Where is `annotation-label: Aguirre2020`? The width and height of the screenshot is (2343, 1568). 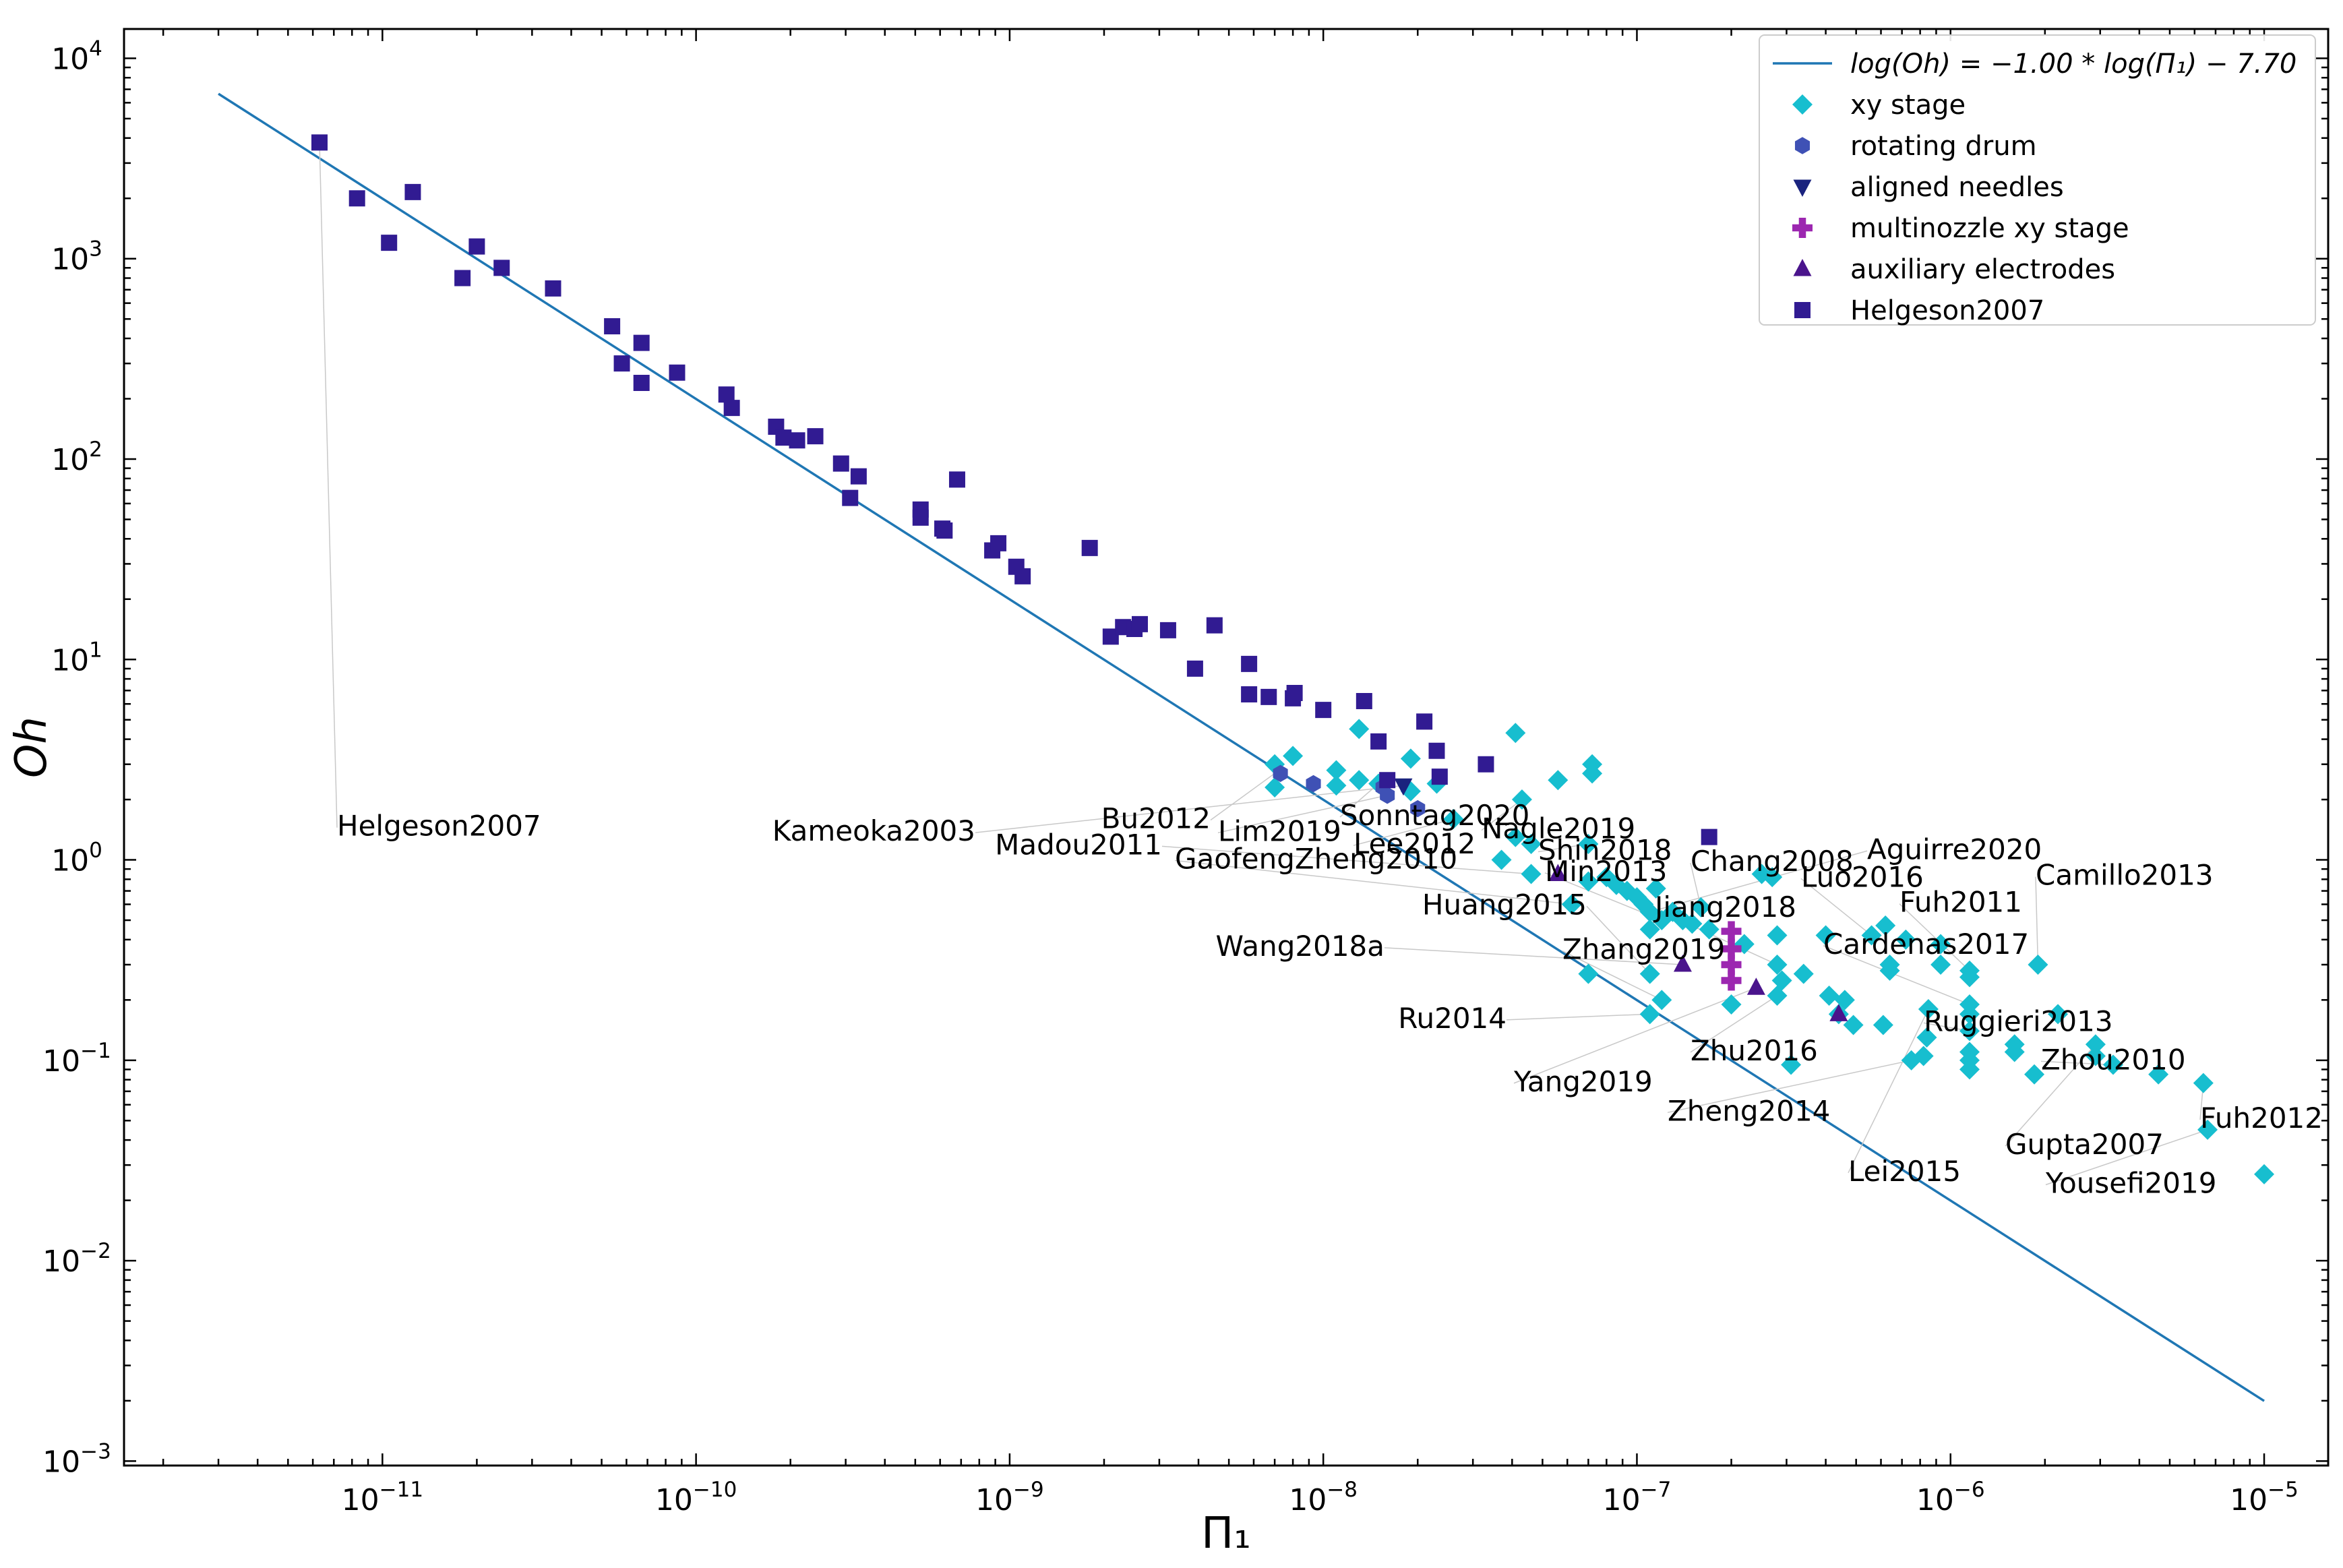
annotation-label: Aguirre2020 is located at coordinates (1955, 849).